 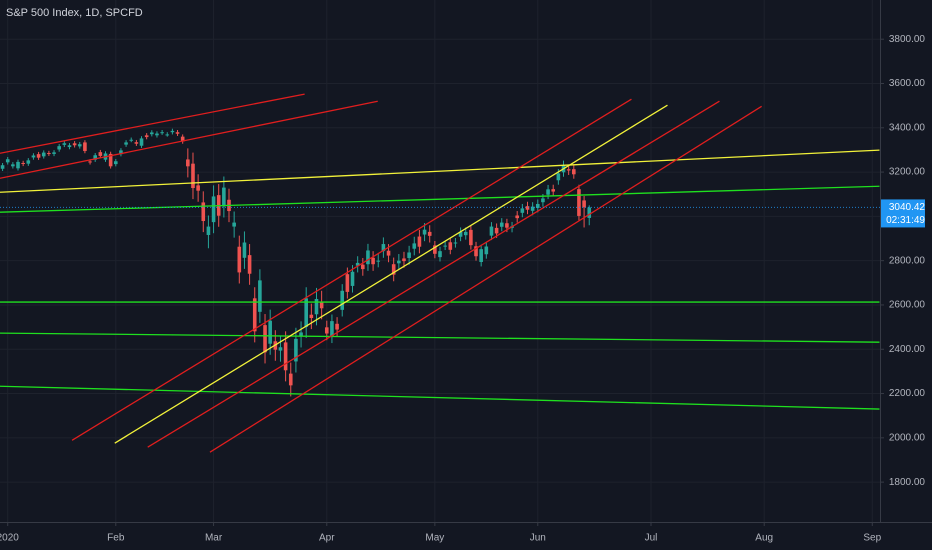 I want to click on y-tick-label: 2400.00, so click(x=907, y=349).